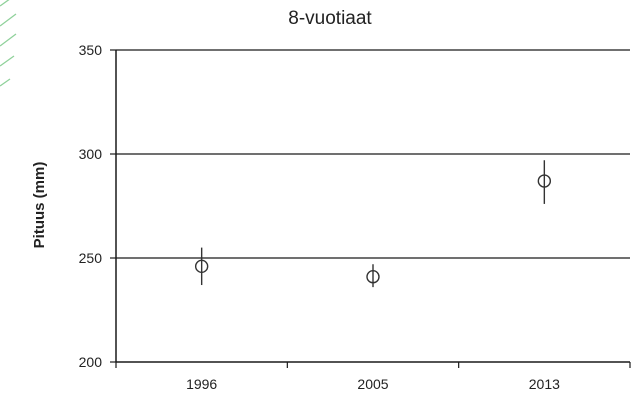 This screenshot has height=400, width=637. Describe the element at coordinates (373, 277) in the screenshot. I see `data-point-2005` at that location.